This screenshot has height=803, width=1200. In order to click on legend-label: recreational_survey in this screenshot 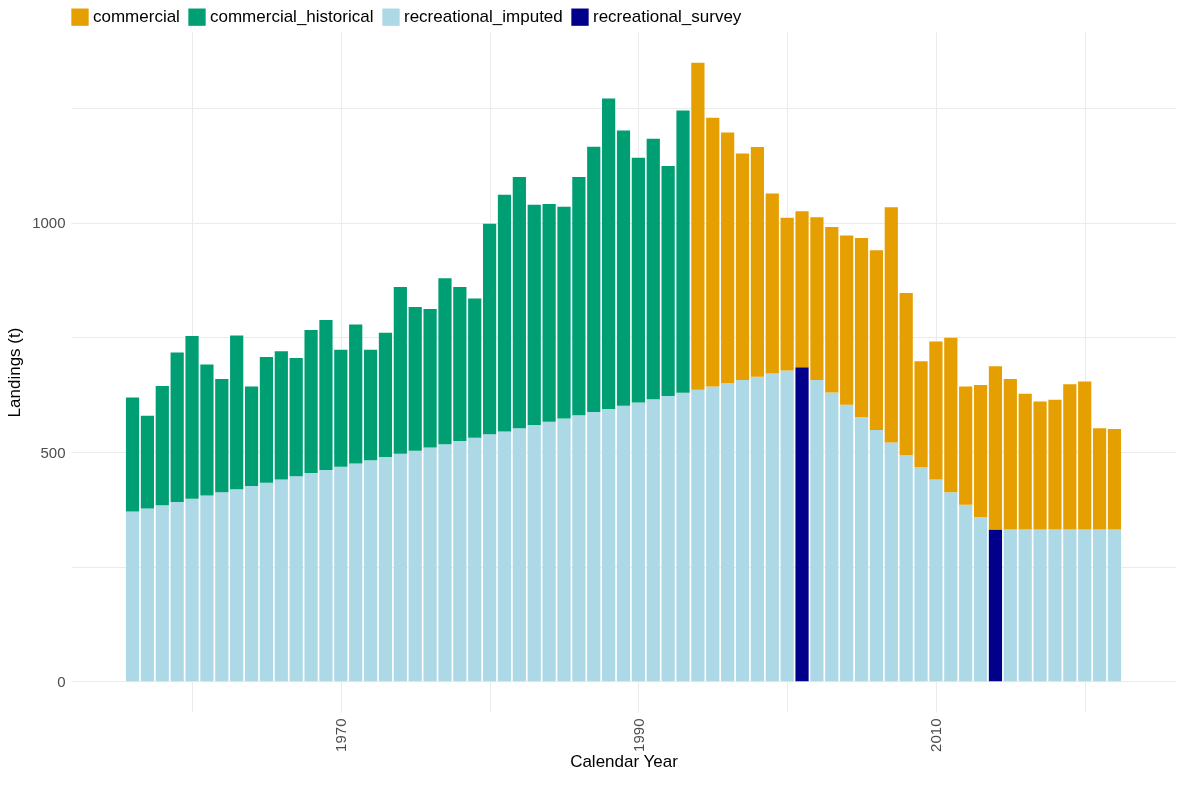, I will do `click(667, 17)`.